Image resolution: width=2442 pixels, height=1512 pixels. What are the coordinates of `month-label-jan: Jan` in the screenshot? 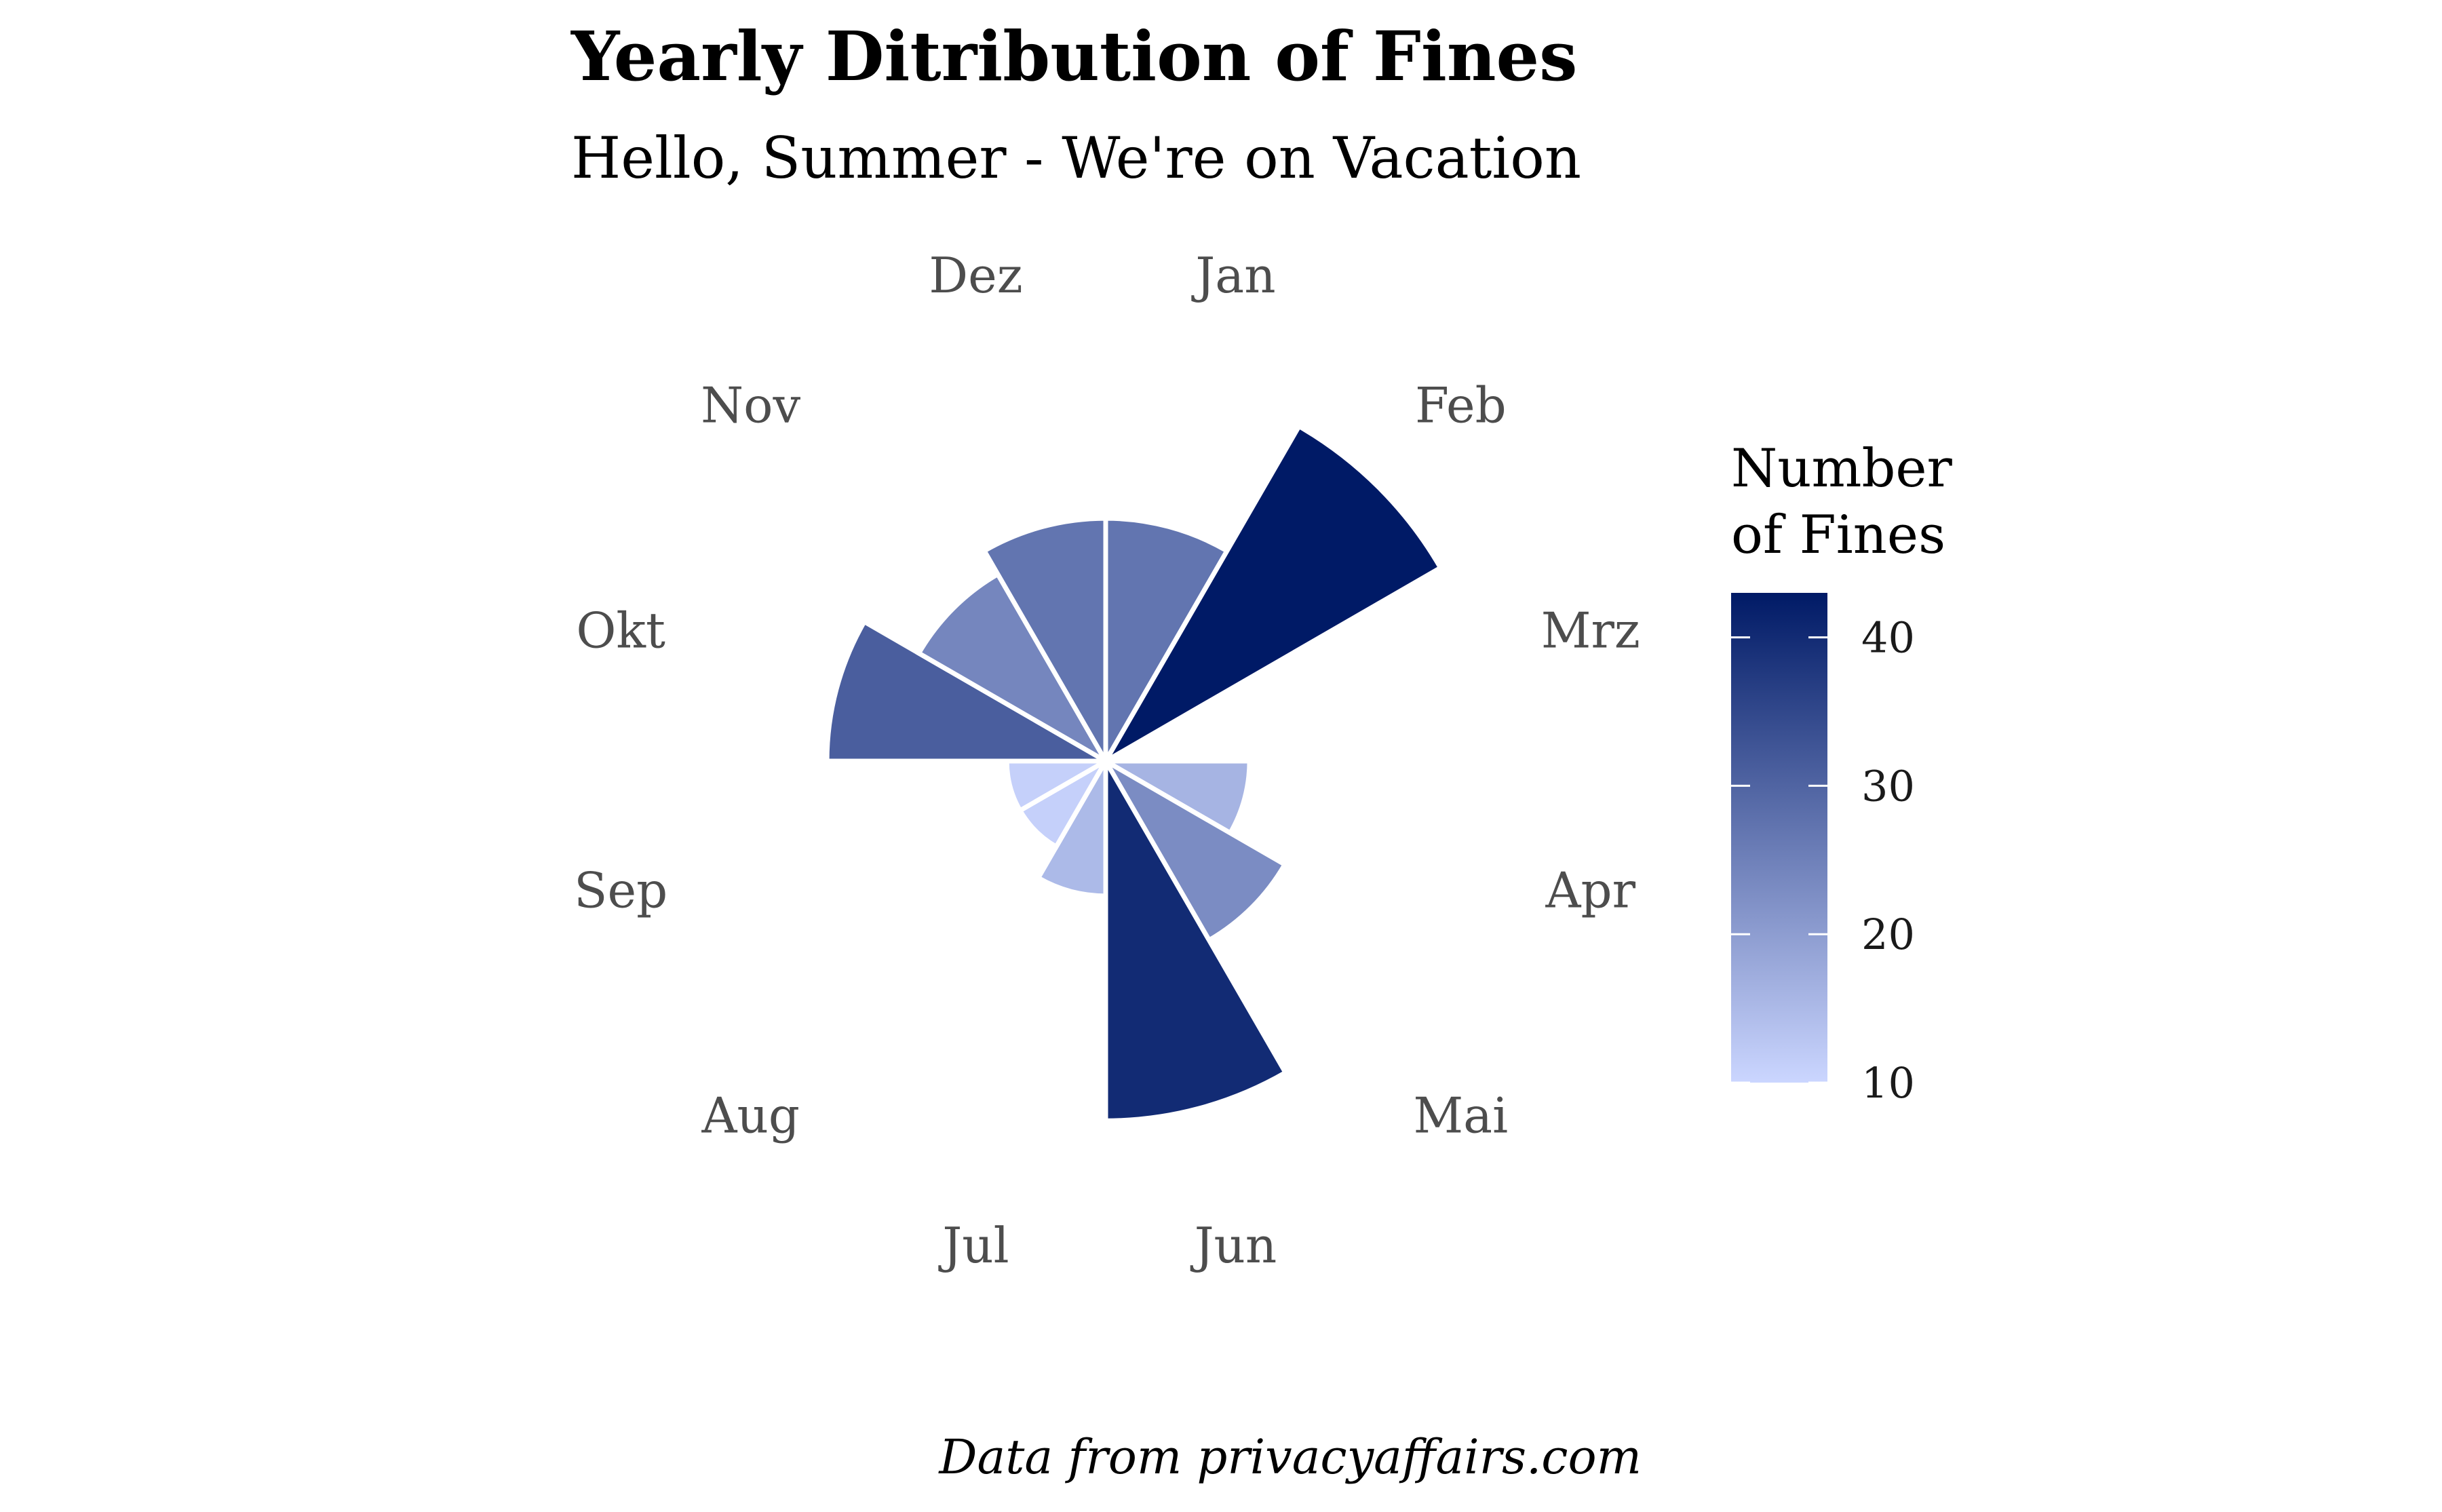 It's located at (1232, 275).